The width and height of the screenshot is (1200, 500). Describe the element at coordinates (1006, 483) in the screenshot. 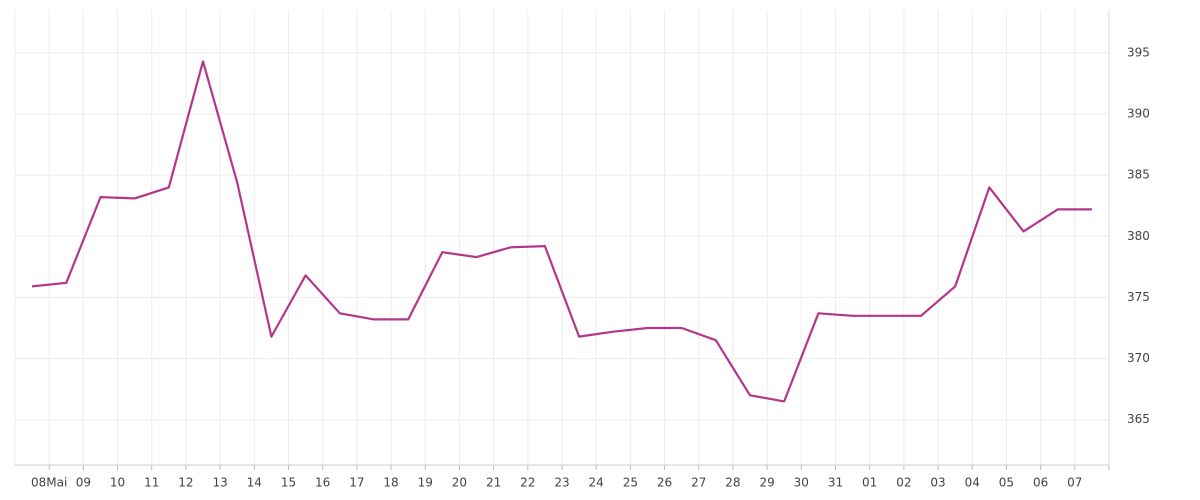

I see `x-tick-label: 05` at that location.